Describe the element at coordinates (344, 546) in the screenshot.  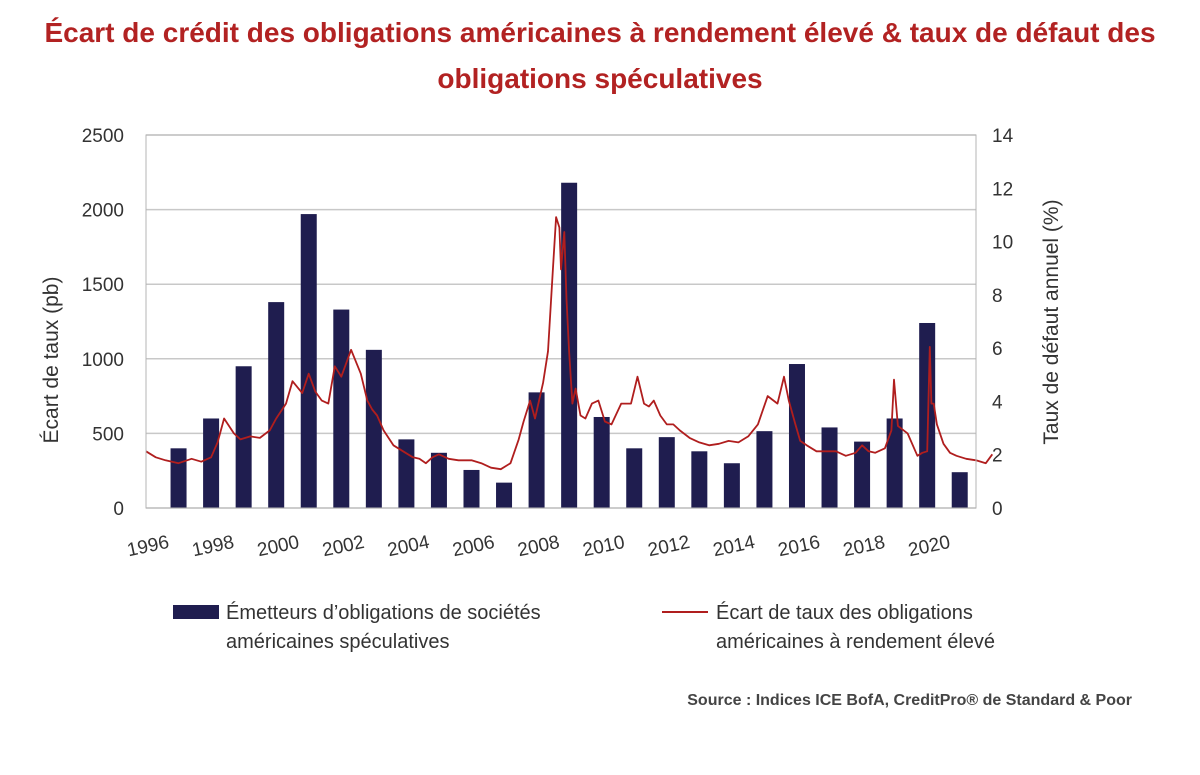
I see `x-tick-label: 2002` at that location.